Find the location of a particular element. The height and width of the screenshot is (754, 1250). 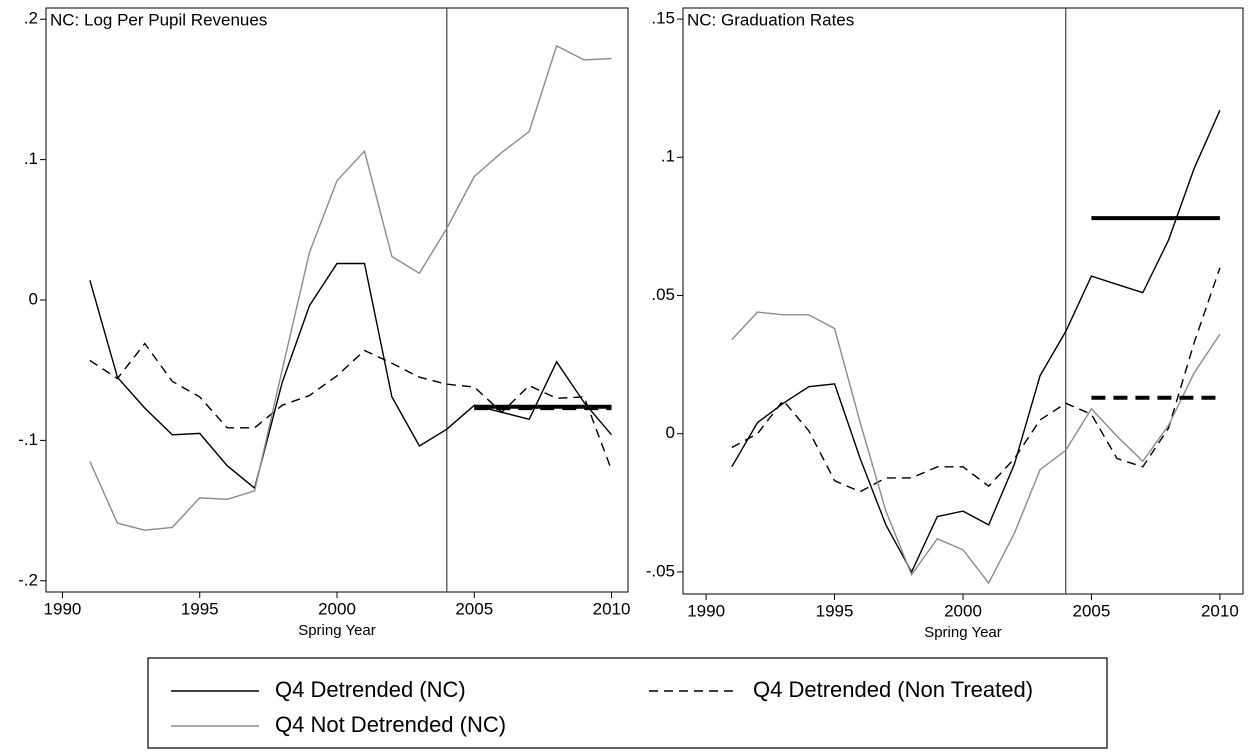

y-tick-label: -.05 is located at coordinates (660, 570).